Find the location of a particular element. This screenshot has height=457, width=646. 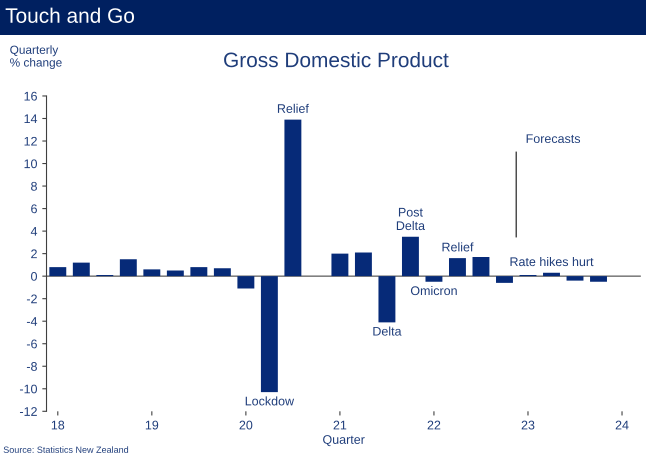

y-tick-label: 12 is located at coordinates (30, 141).